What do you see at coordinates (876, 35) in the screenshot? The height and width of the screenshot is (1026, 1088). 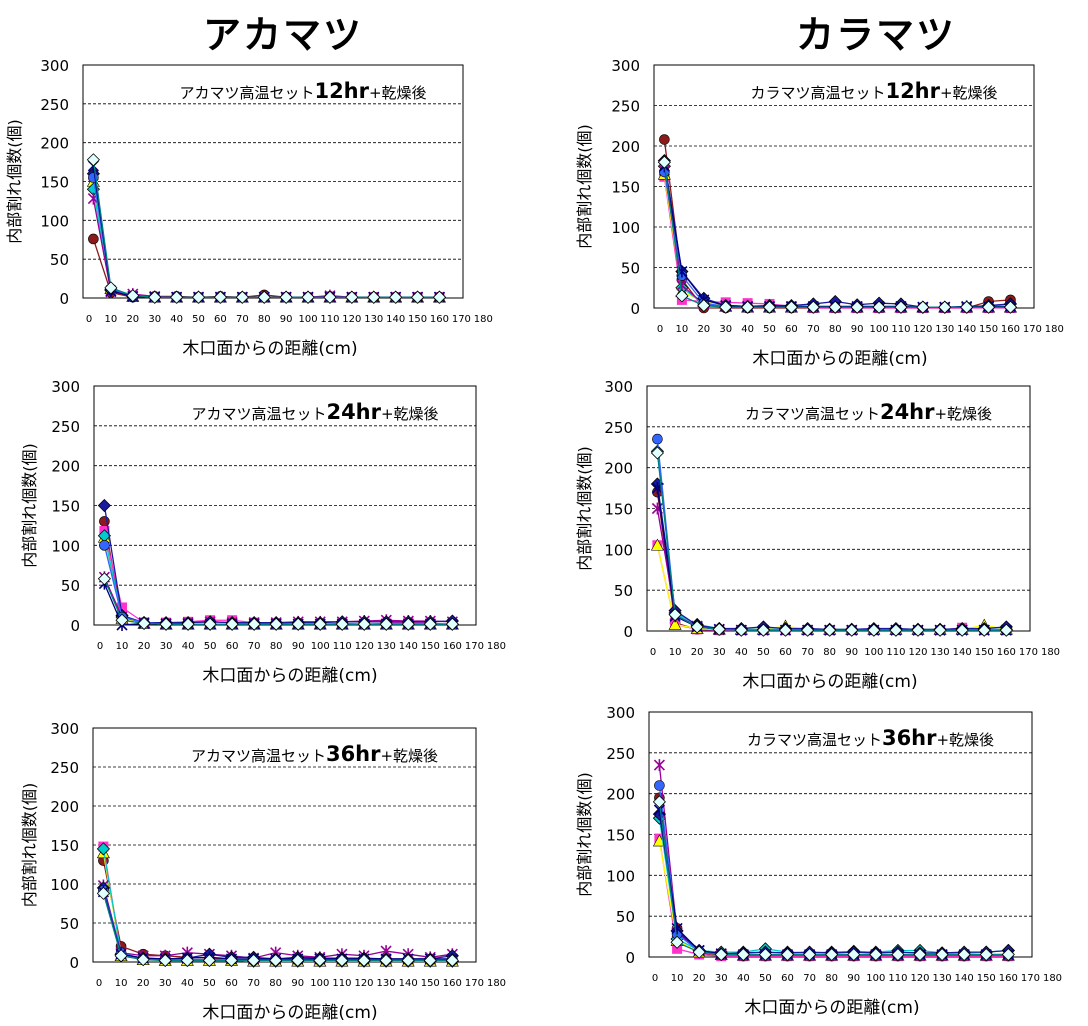 I see `right-column-title: カラマツ` at bounding box center [876, 35].